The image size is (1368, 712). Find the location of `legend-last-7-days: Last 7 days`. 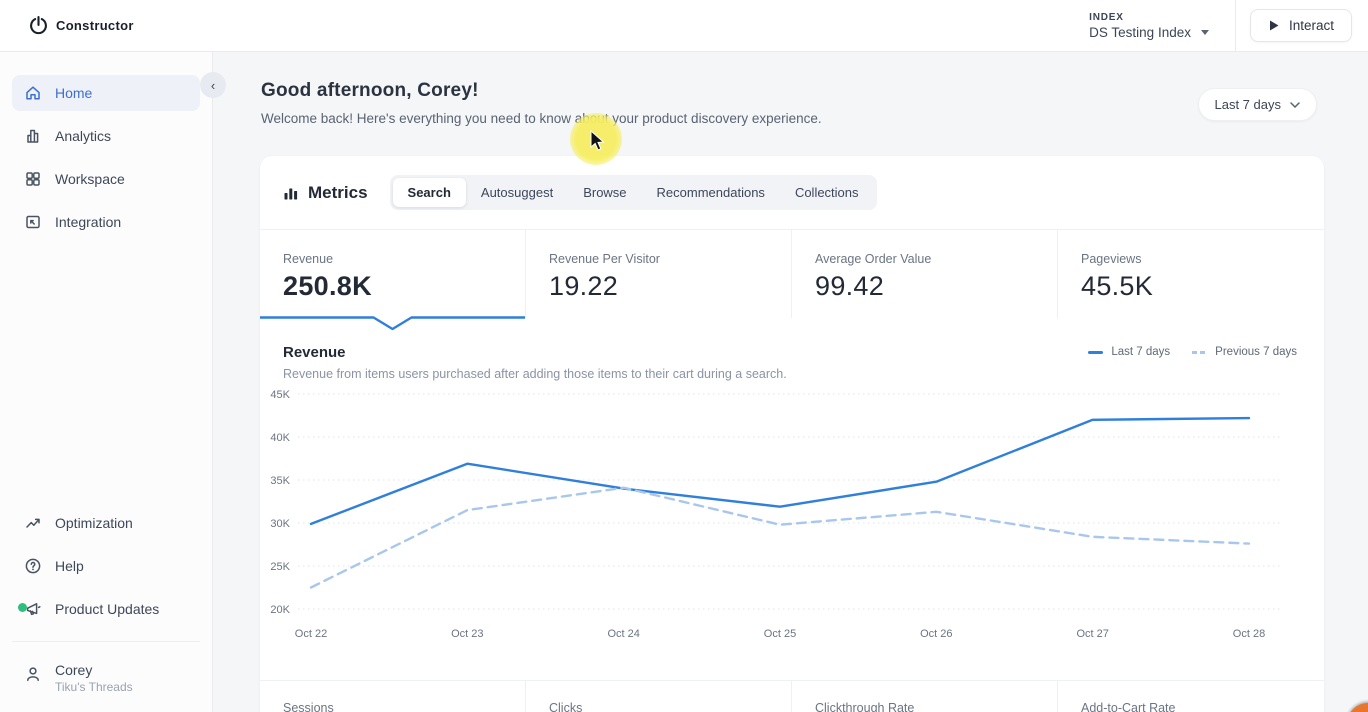

legend-last-7-days: Last 7 days is located at coordinates (1129, 352).